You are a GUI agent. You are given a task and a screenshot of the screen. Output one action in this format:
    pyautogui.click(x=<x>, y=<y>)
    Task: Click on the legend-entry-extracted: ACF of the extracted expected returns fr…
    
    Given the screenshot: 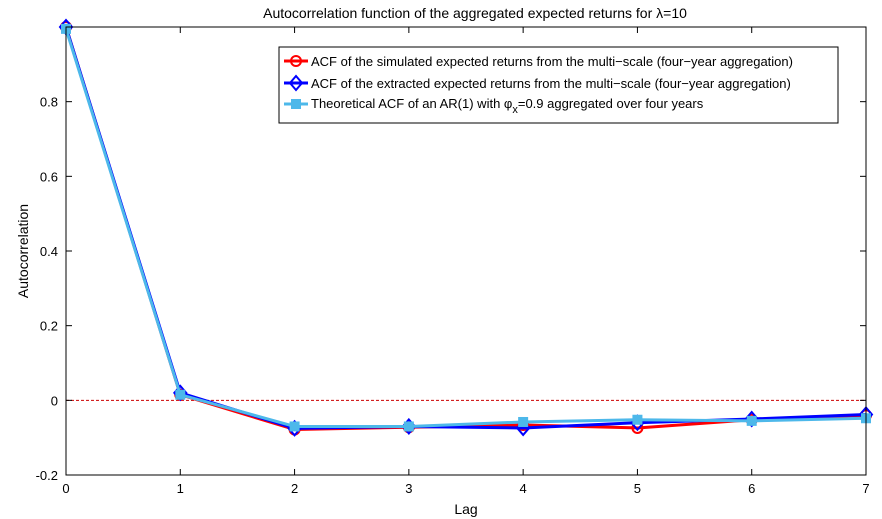 What is the action you would take?
    pyautogui.click(x=537, y=83)
    